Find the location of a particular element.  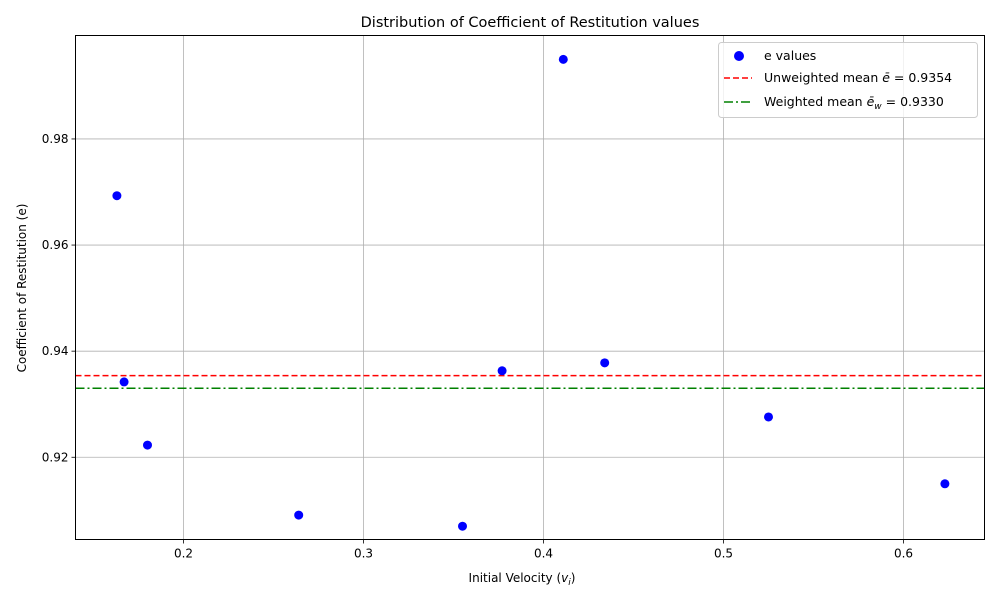

reference-lines is located at coordinates (530, 382).